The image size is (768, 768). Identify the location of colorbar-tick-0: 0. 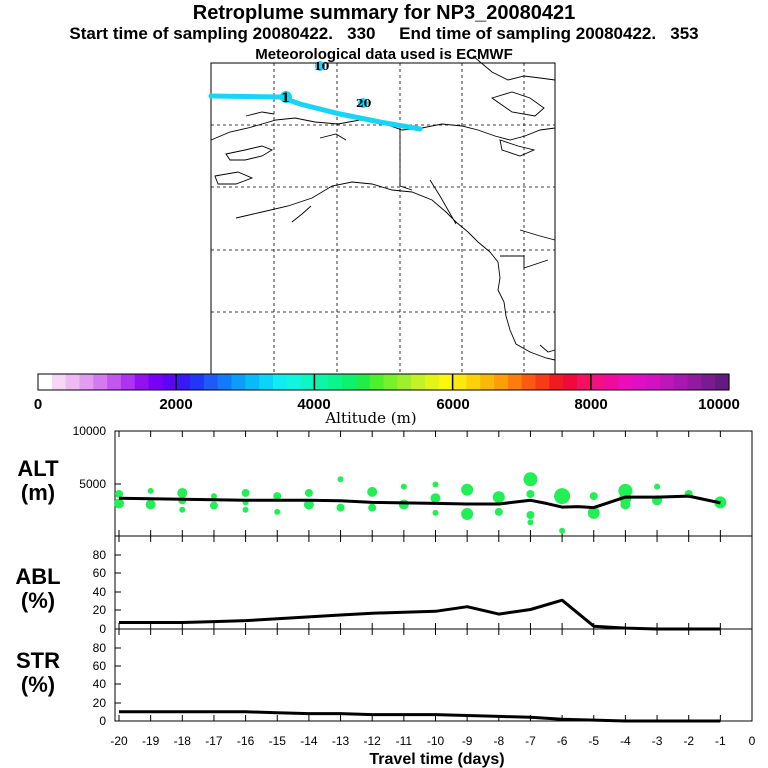
(38, 404).